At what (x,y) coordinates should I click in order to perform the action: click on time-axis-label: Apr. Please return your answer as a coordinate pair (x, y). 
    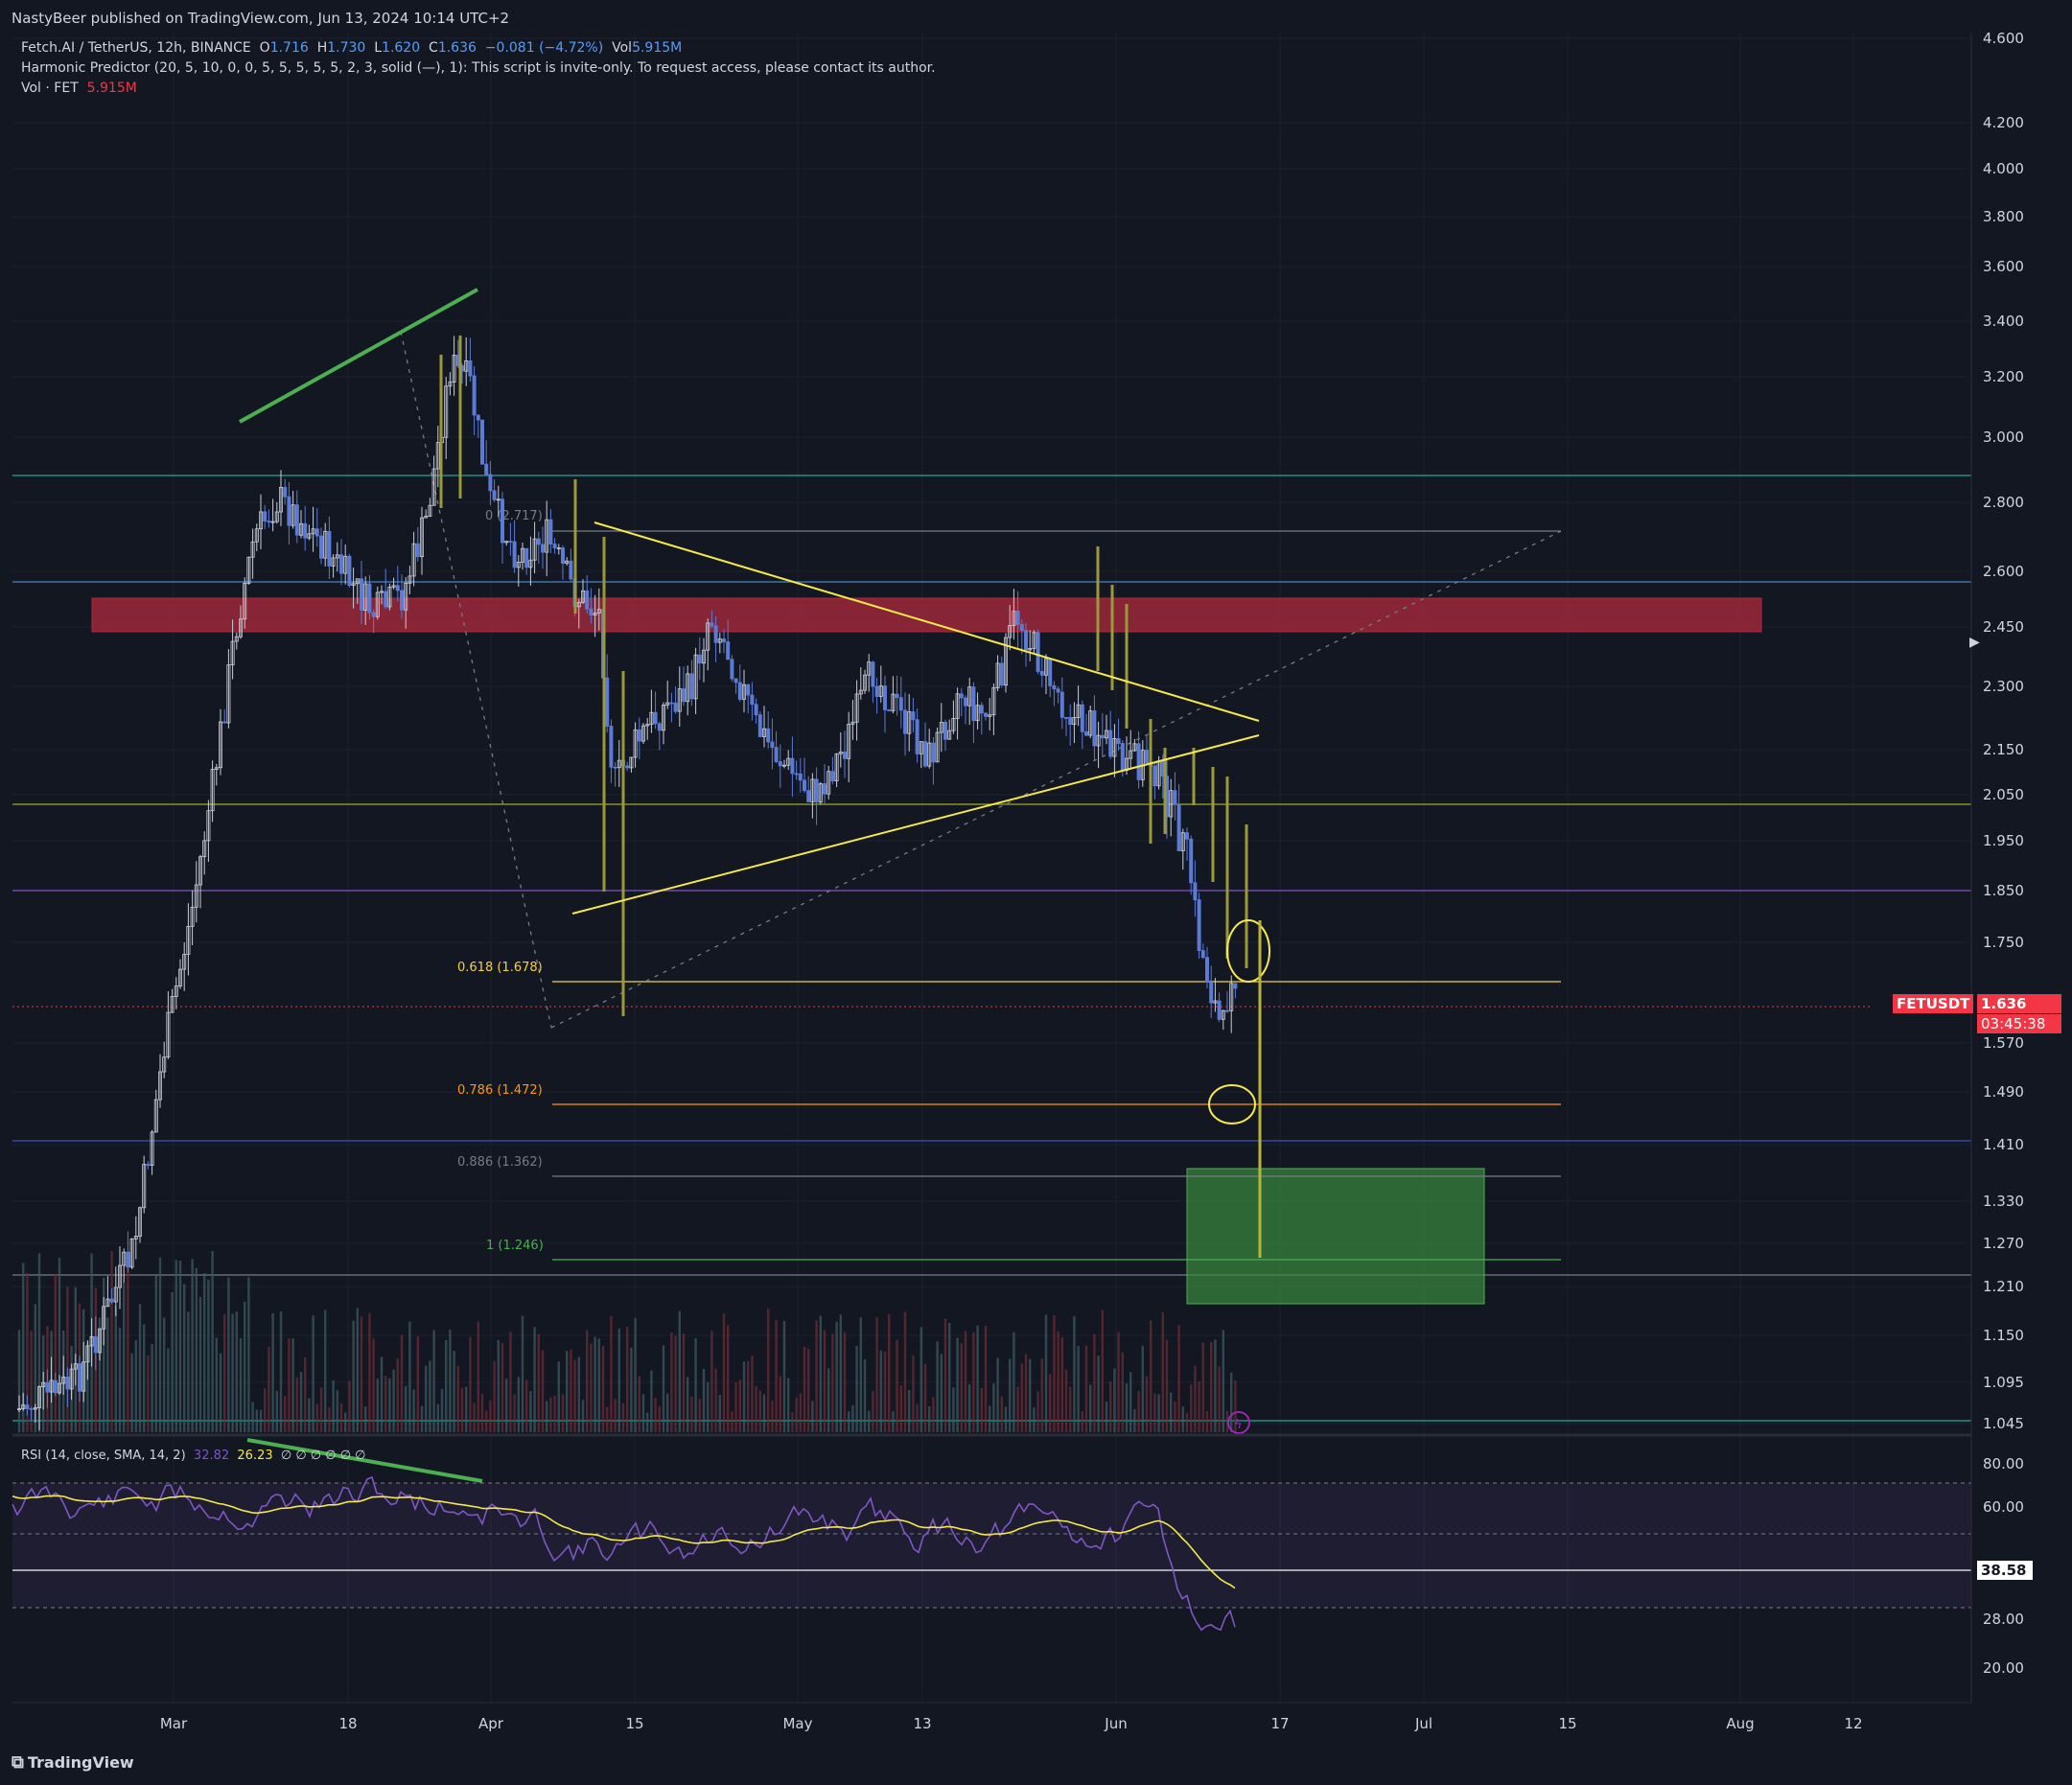
    Looking at the image, I should click on (491, 1724).